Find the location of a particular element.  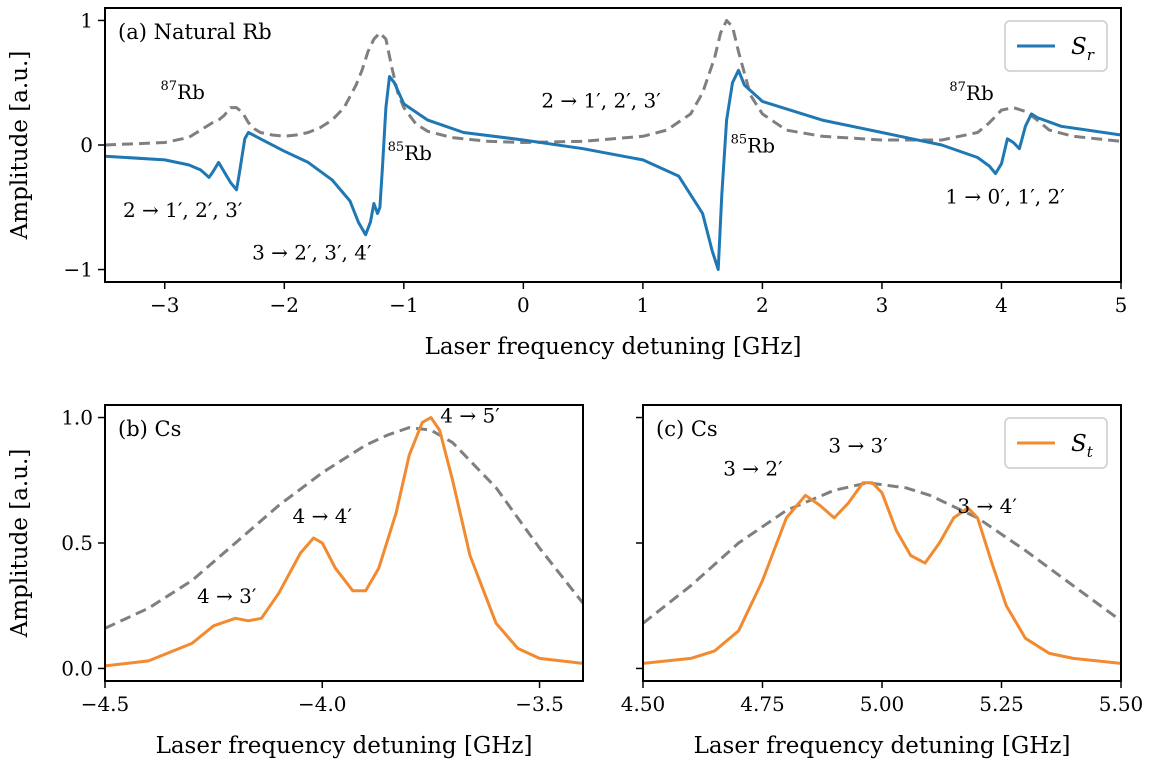

annotation: 3 → 2′ is located at coordinates (753, 468).